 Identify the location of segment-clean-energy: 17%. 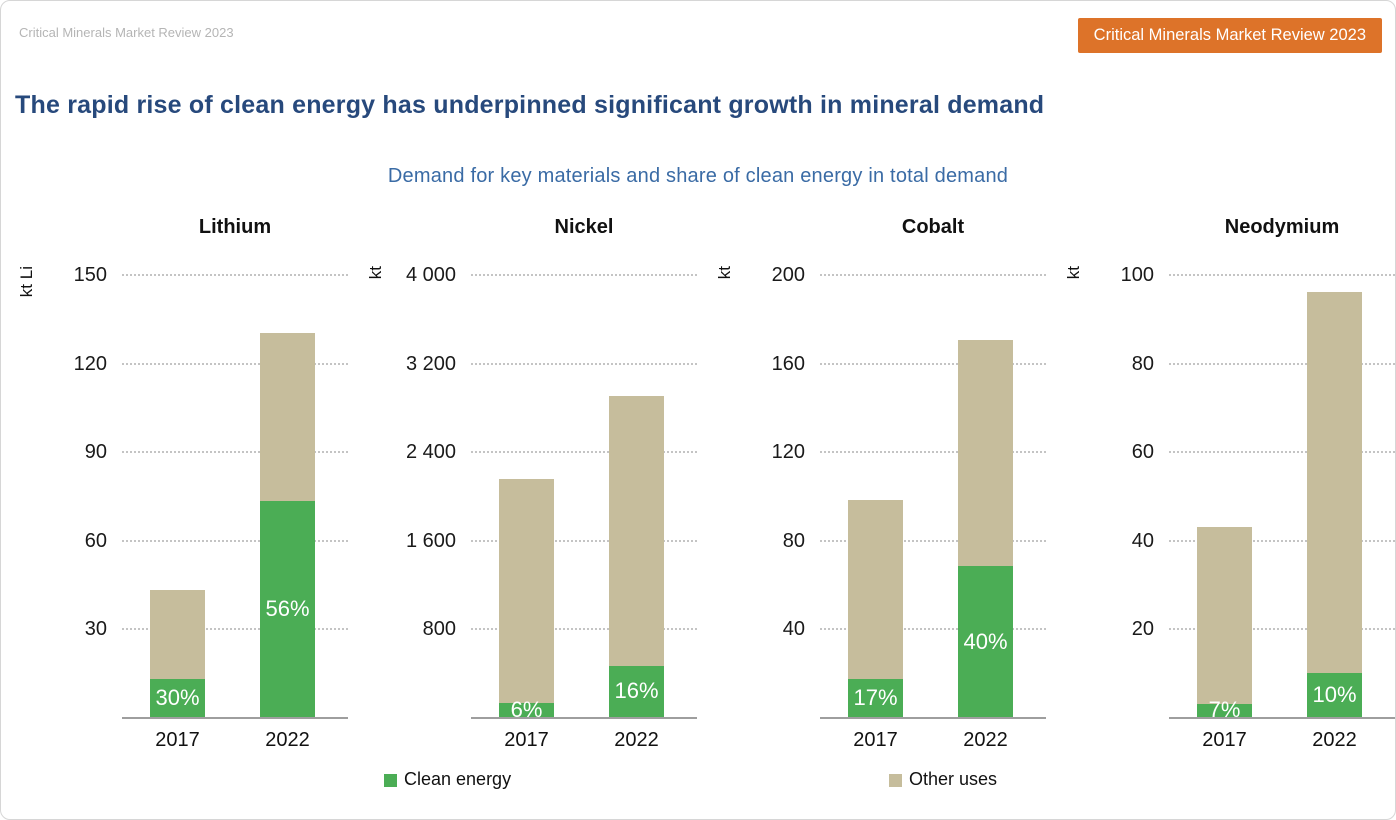
(875, 698).